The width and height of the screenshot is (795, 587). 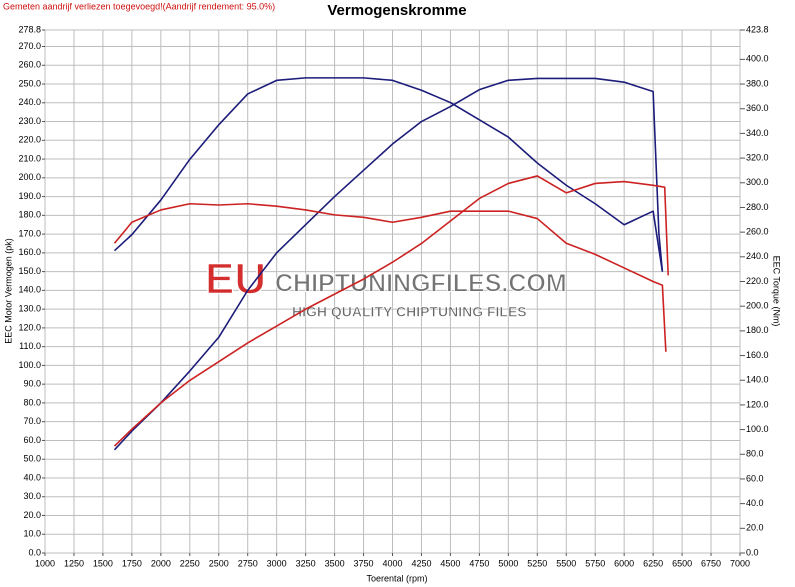 I want to click on y2-tick-label: 300.0, so click(x=757, y=182).